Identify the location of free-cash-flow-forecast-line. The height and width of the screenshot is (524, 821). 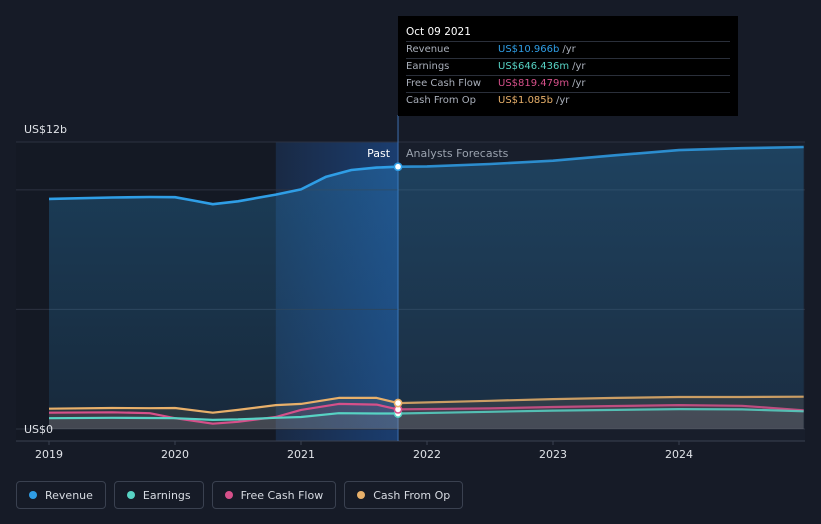
(600, 408).